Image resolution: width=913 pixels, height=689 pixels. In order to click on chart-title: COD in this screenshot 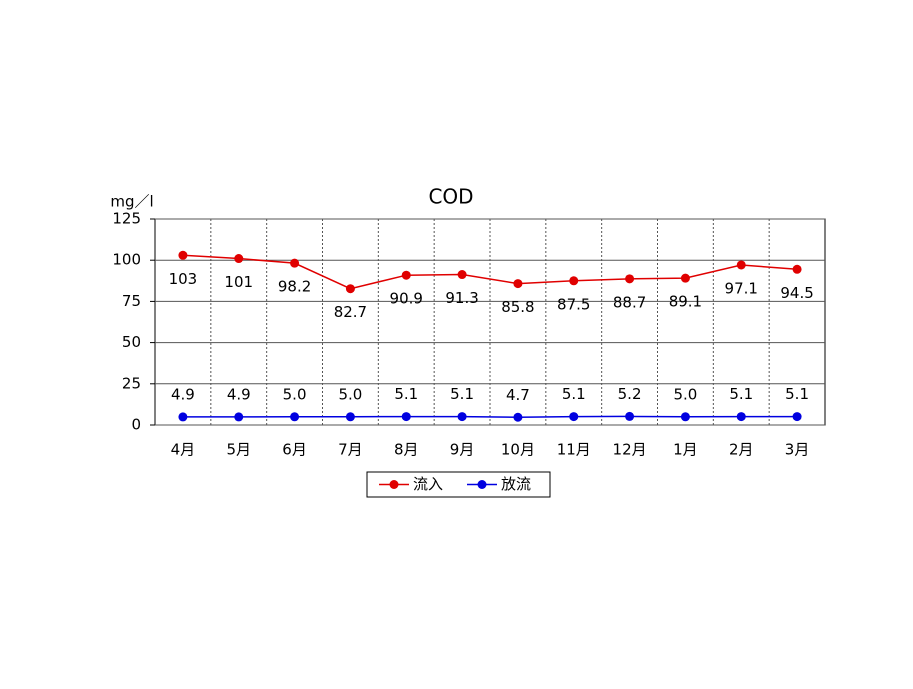, I will do `click(450, 197)`.